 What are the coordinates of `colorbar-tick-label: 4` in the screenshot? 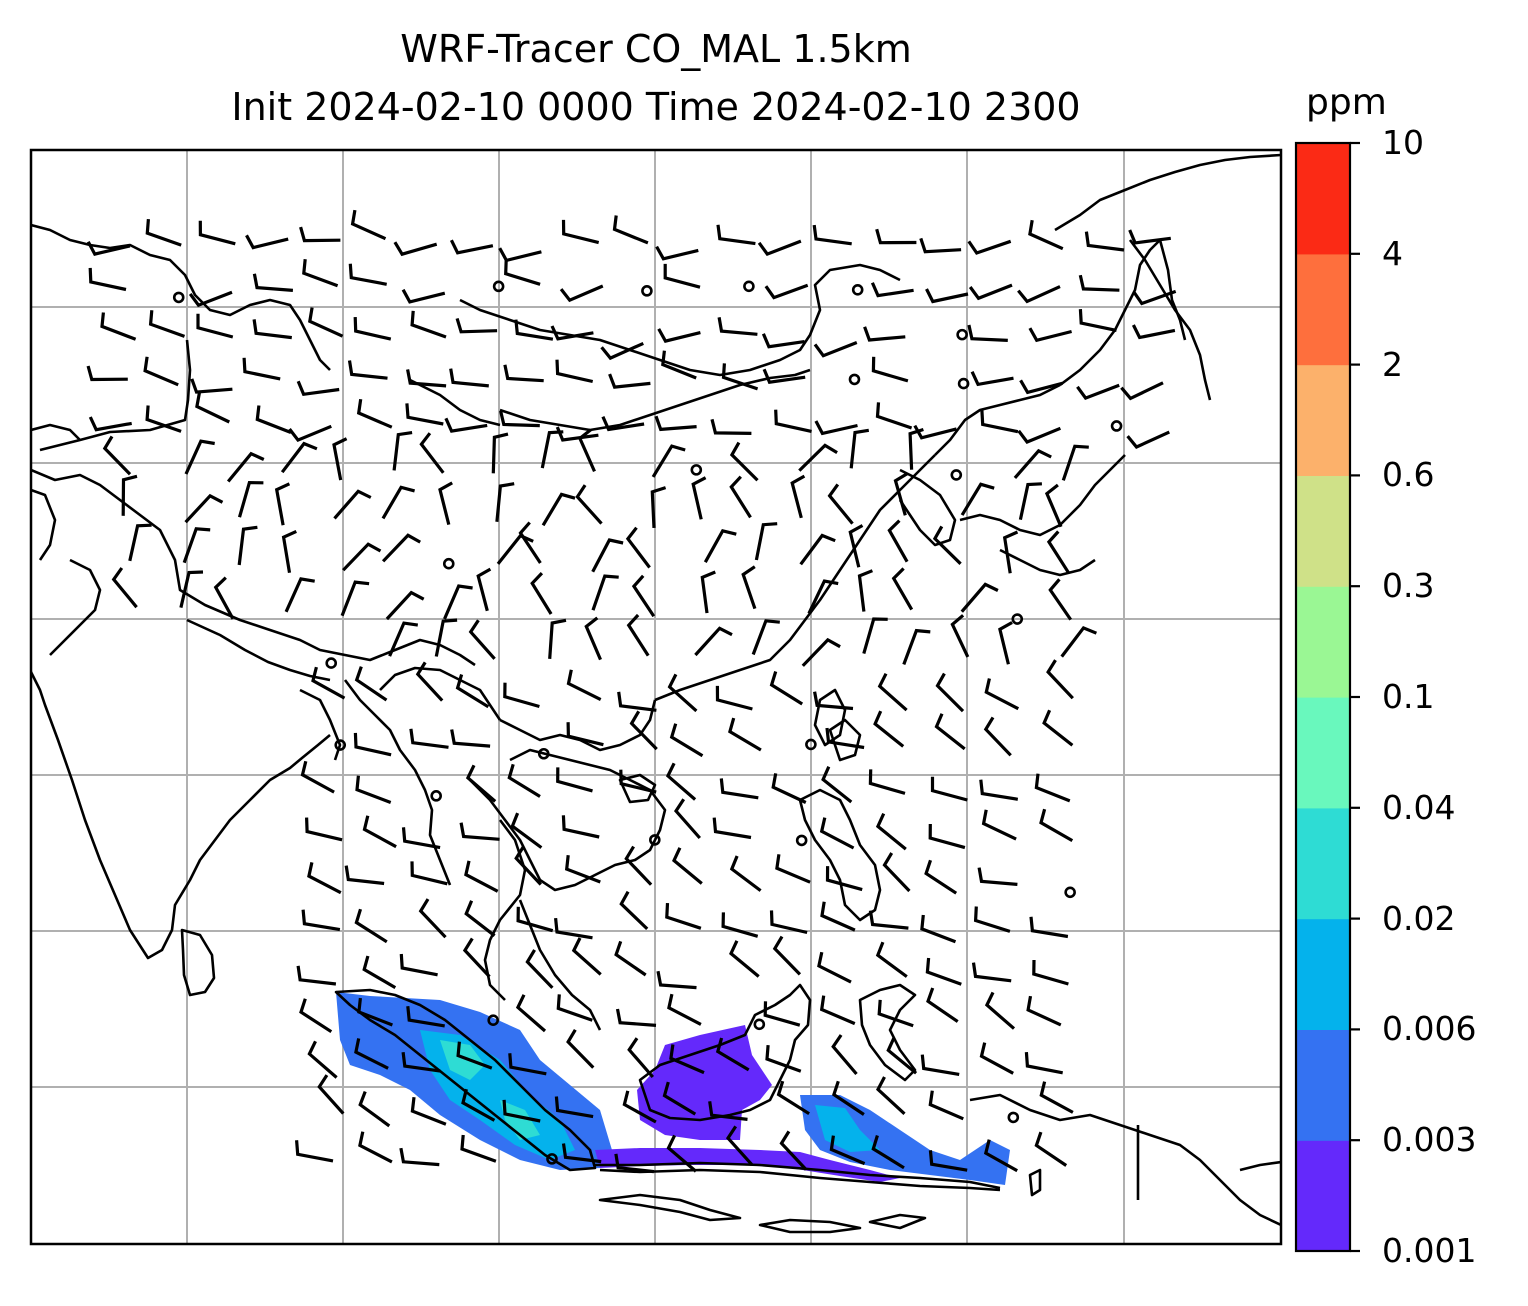 It's located at (1392, 253).